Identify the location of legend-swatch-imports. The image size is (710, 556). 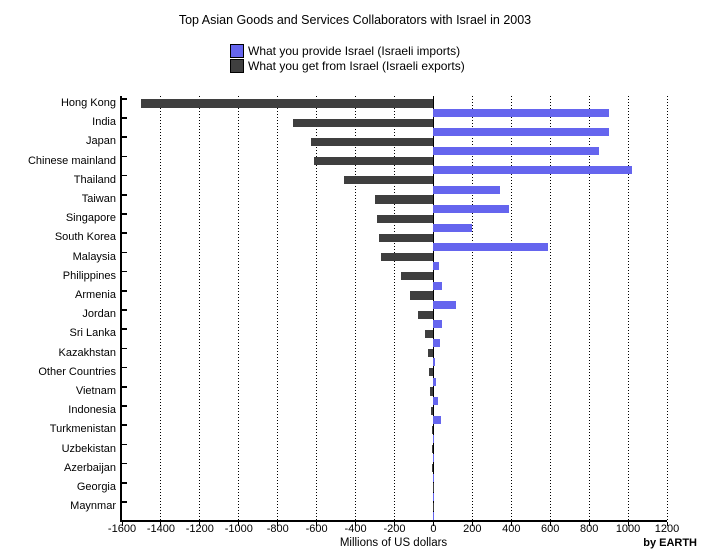
(237, 51).